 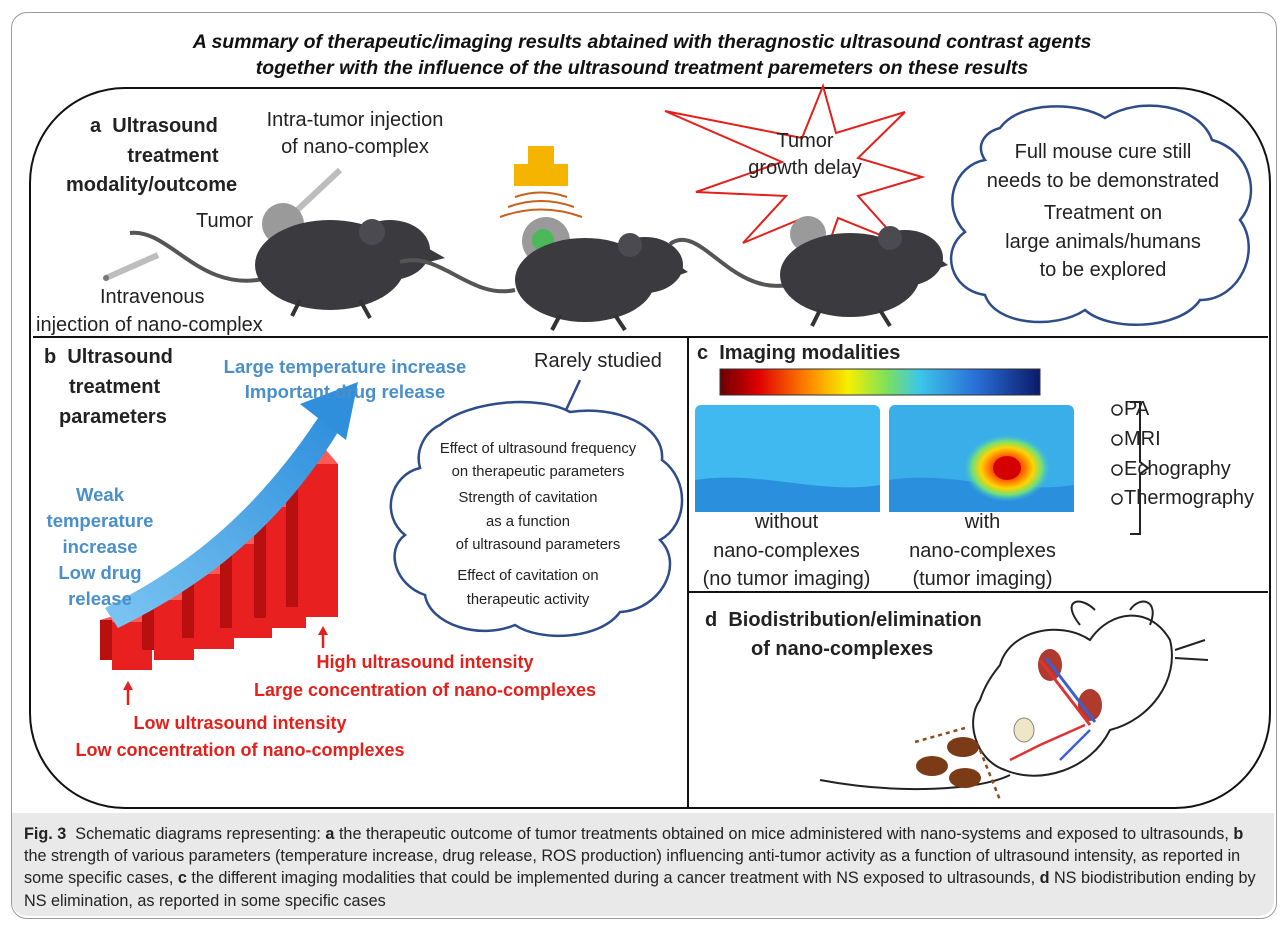 I want to click on color-scale-bar, so click(x=880, y=382).